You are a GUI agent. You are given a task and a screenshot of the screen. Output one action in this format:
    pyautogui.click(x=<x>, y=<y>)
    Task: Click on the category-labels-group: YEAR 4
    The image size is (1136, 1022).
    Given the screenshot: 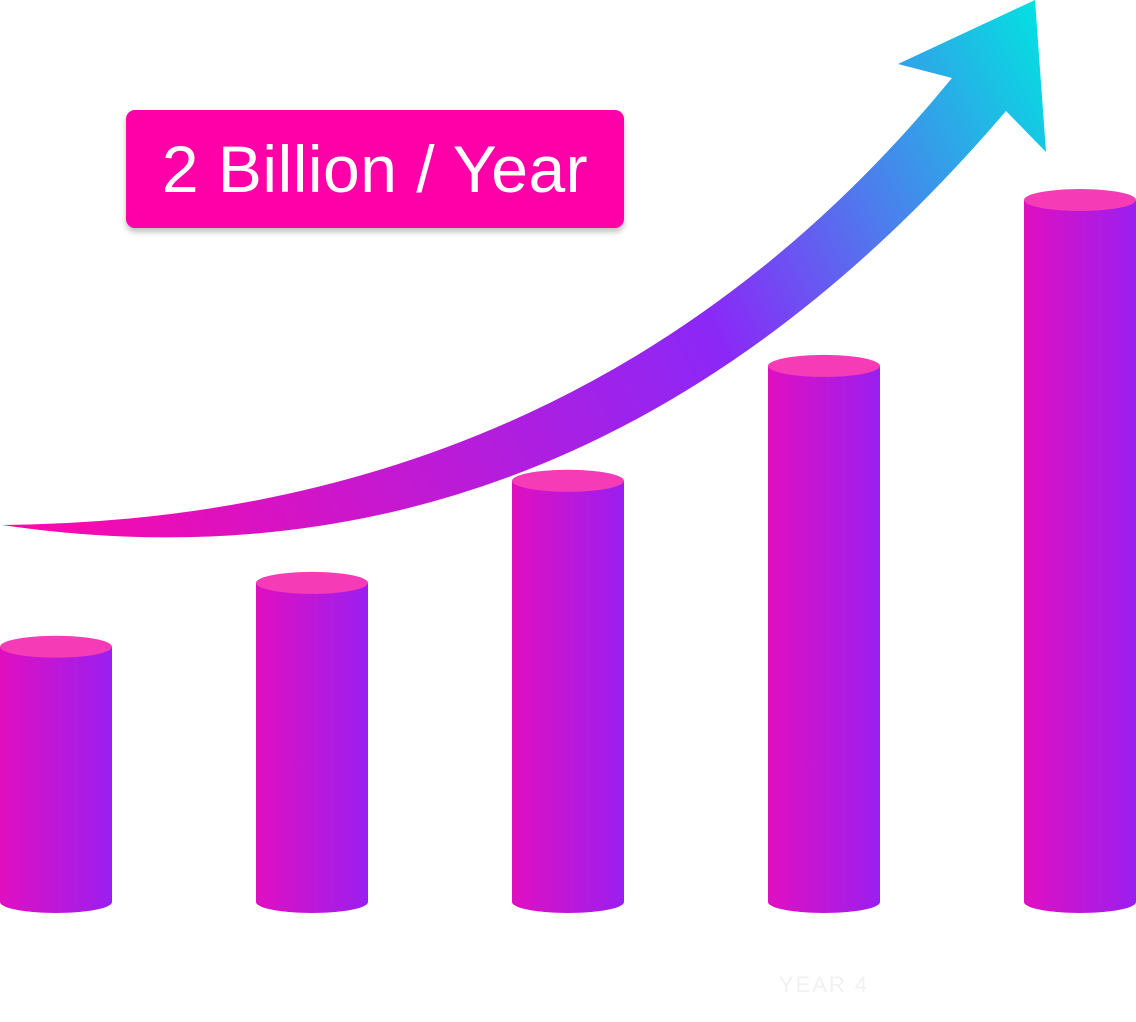 What is the action you would take?
    pyautogui.click(x=824, y=984)
    